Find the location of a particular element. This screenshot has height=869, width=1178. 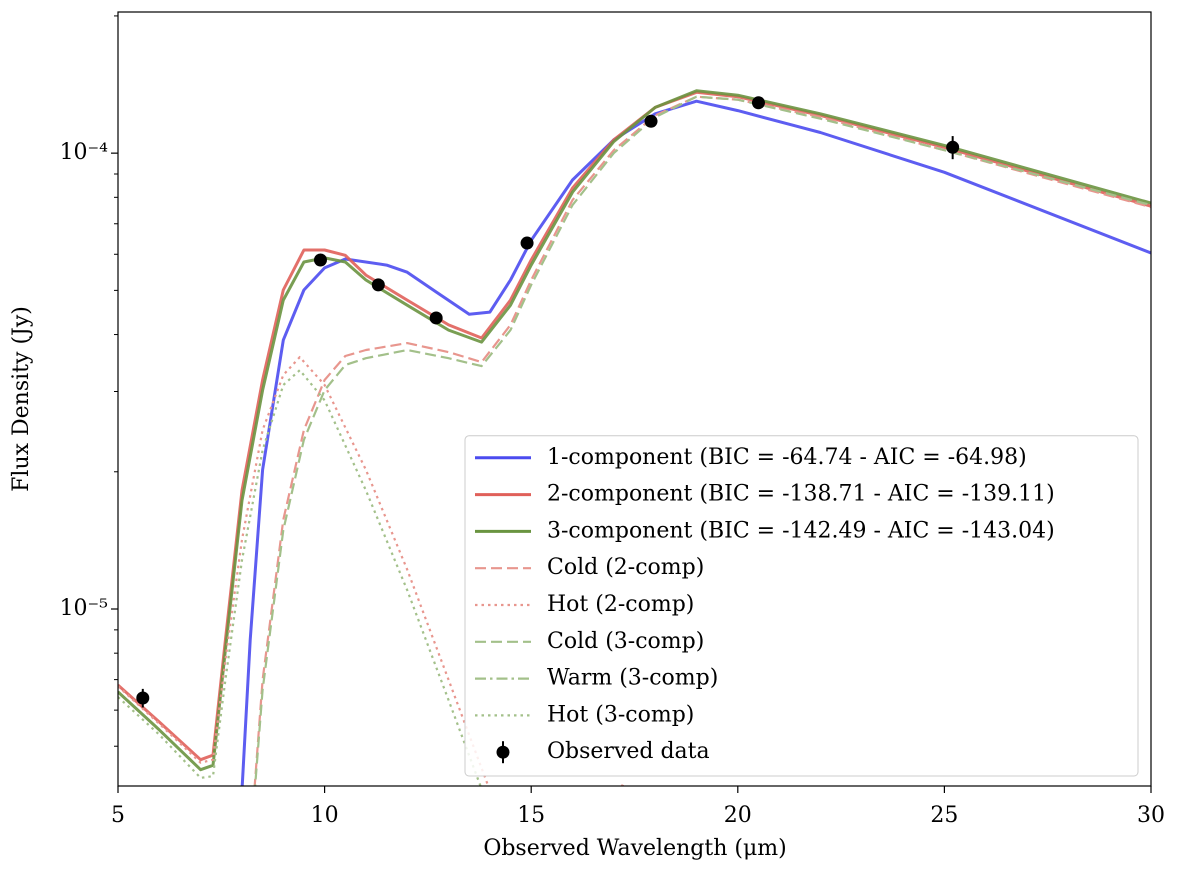

legend-label: Cold (2-comp) is located at coordinates (625, 567).